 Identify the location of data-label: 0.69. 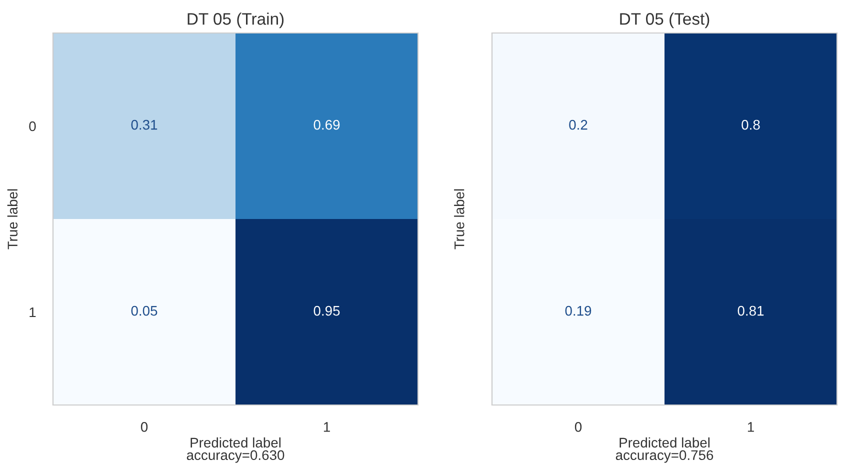
(327, 125).